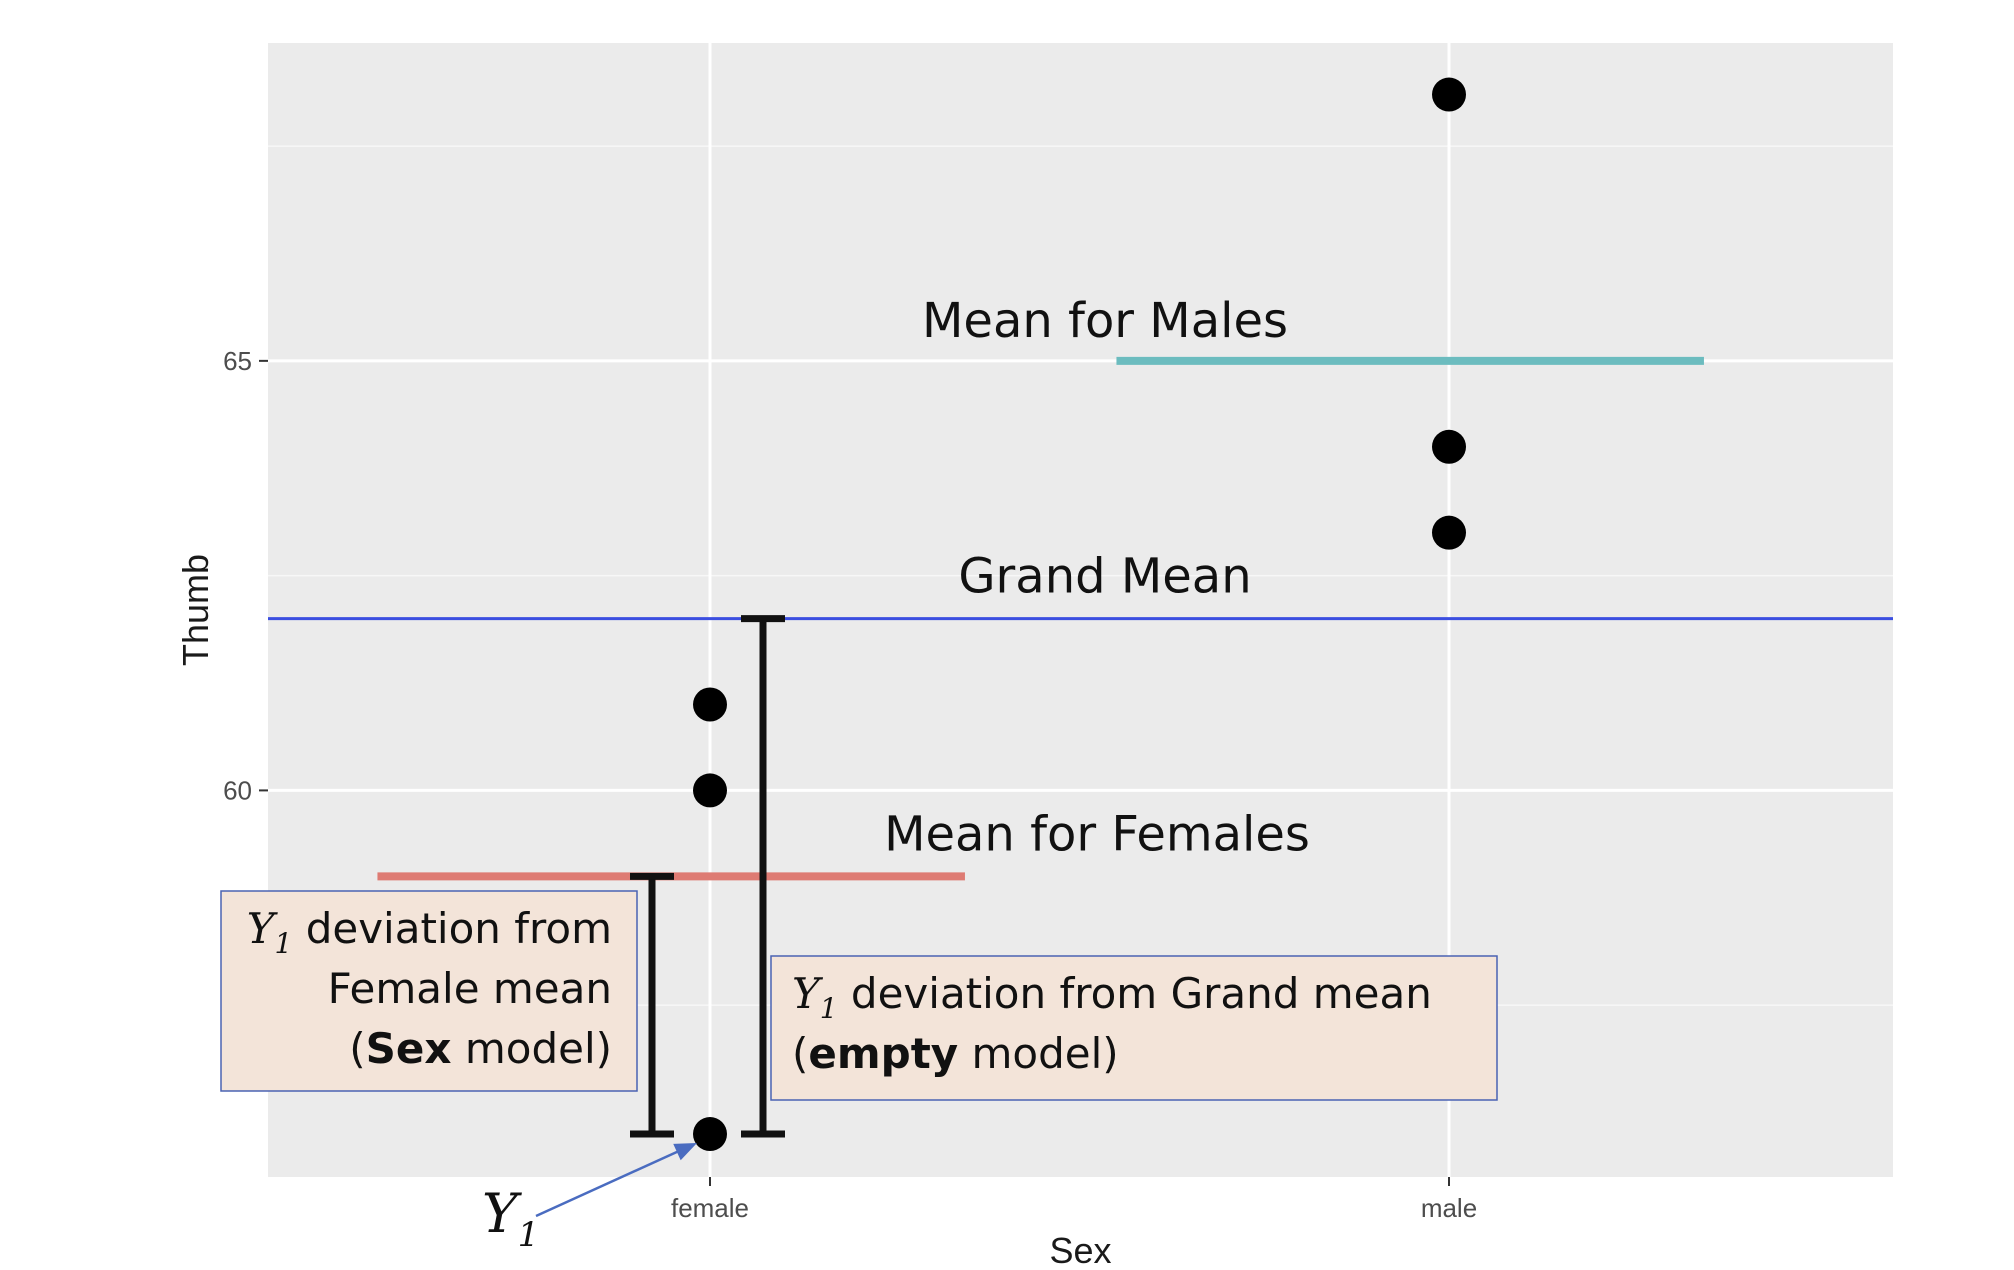 Image resolution: width=2014 pixels, height=1270 pixels. Describe the element at coordinates (710, 1208) in the screenshot. I see `x-tick-label: female` at that location.